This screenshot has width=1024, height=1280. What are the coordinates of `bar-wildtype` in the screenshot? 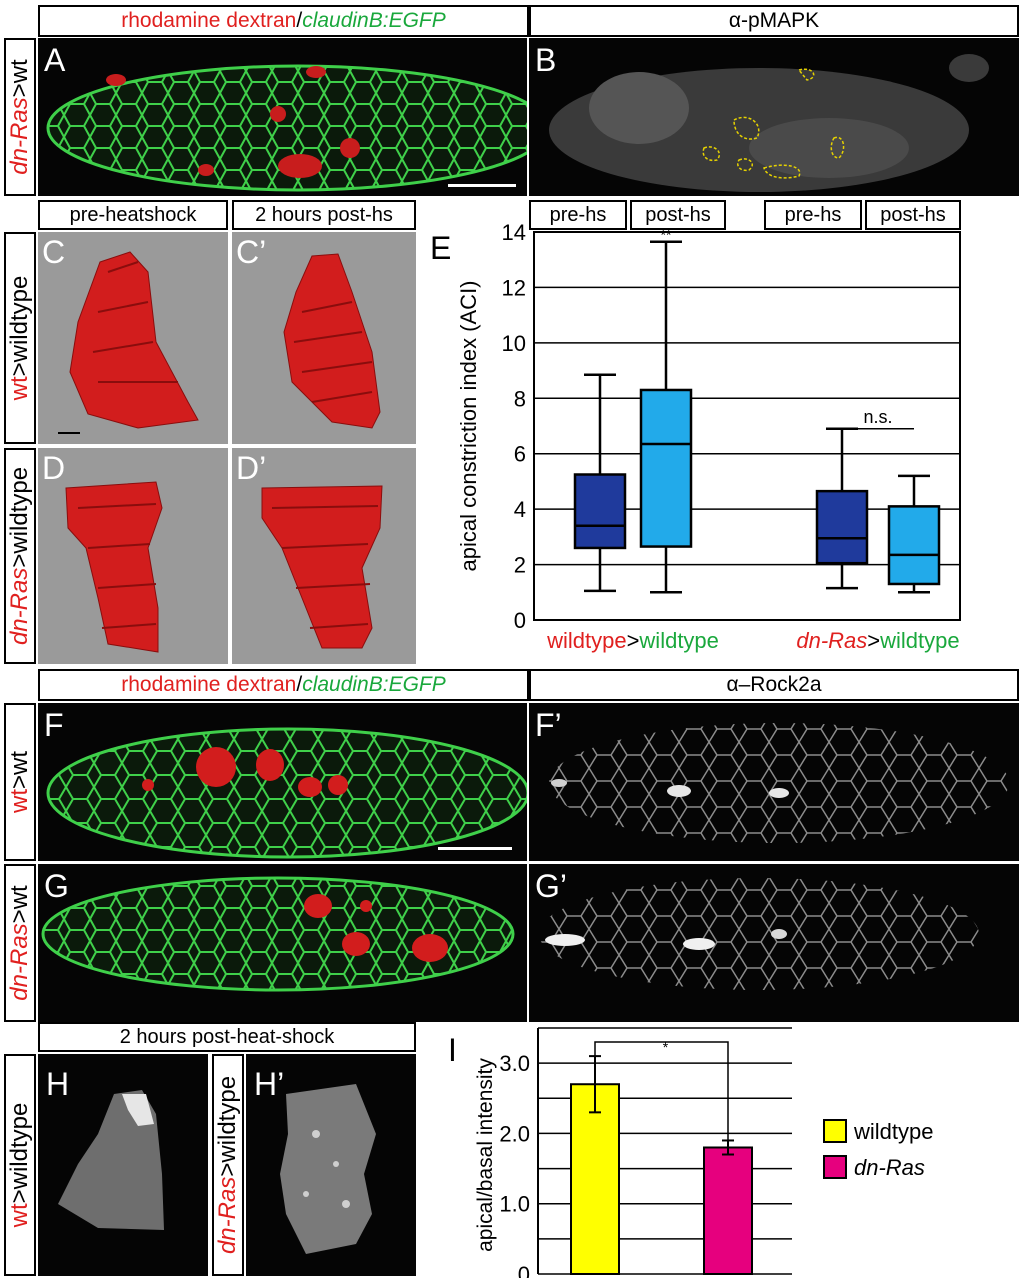 It's located at (595, 1179).